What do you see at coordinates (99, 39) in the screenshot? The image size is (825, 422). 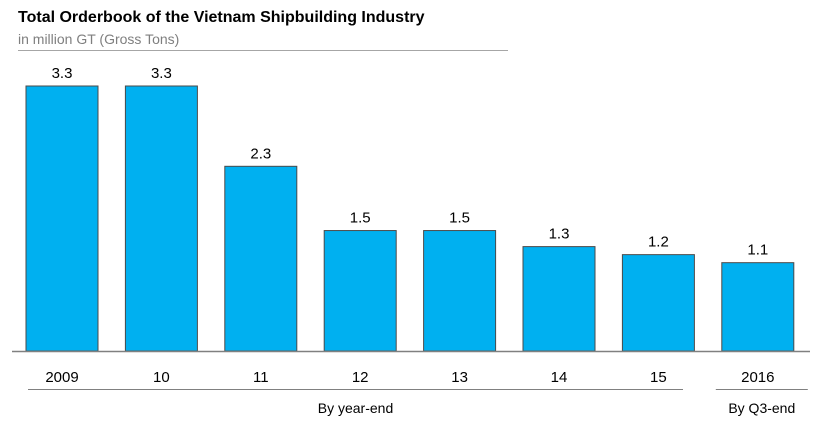 I see `chart-subtitle: in million GT (Gross Tons)` at bounding box center [99, 39].